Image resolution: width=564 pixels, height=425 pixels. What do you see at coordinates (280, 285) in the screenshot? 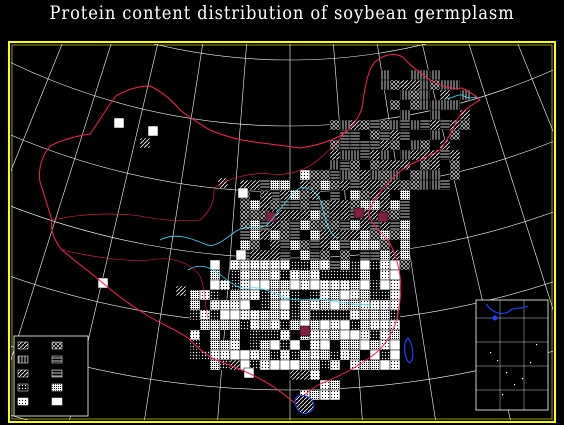
I see `yangtze-river` at bounding box center [280, 285].